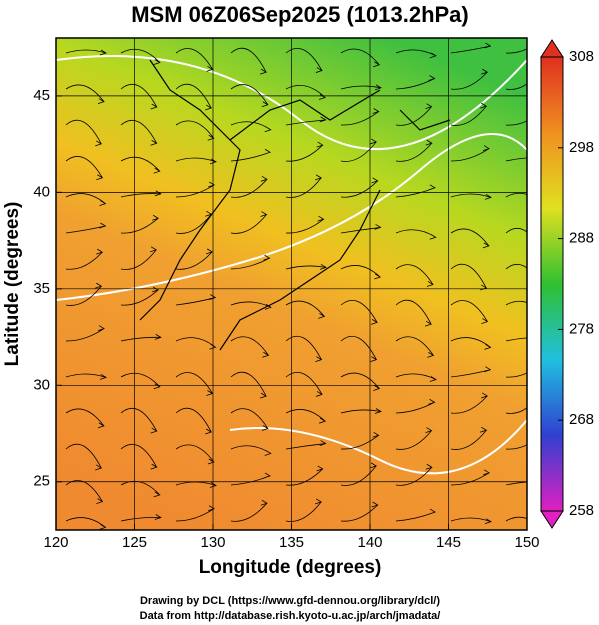  Describe the element at coordinates (290, 567) in the screenshot. I see `x-axis-label: Longitude (degrees)` at that location.